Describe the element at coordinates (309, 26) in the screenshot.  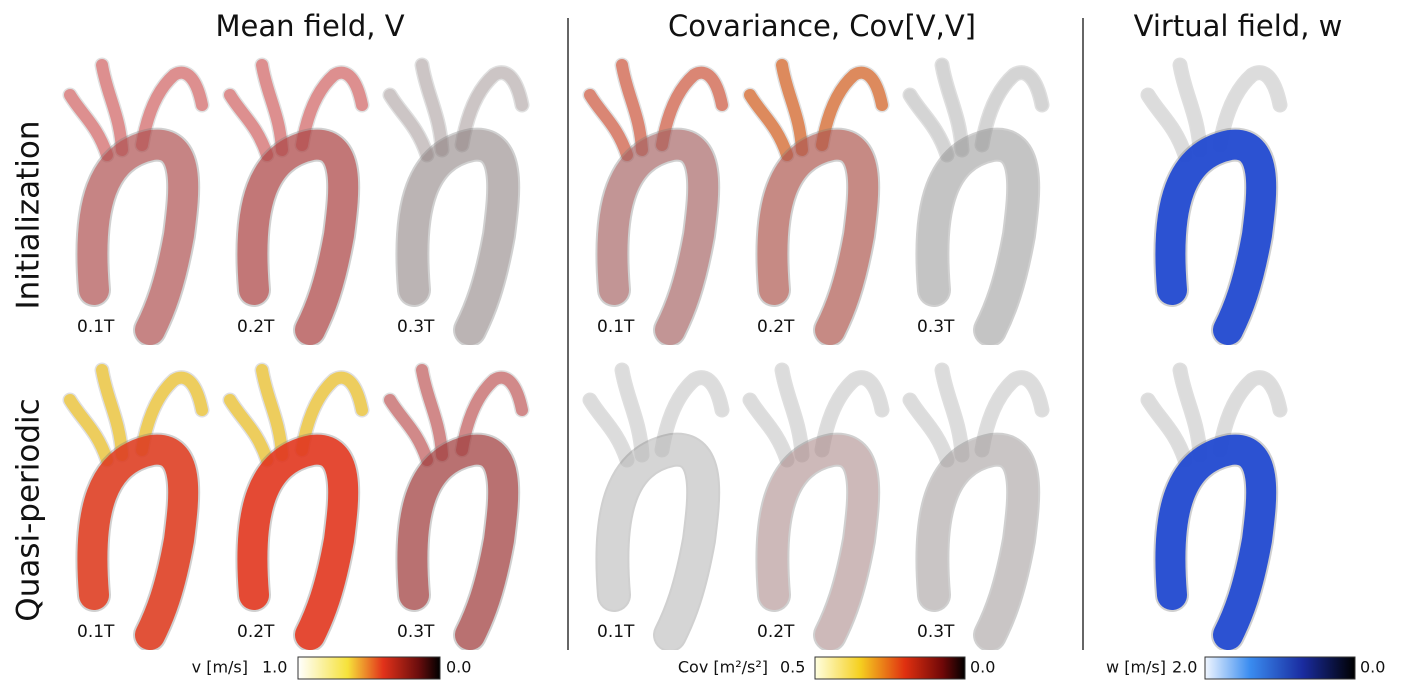
I see `column-title: Mean field, V` at that location.